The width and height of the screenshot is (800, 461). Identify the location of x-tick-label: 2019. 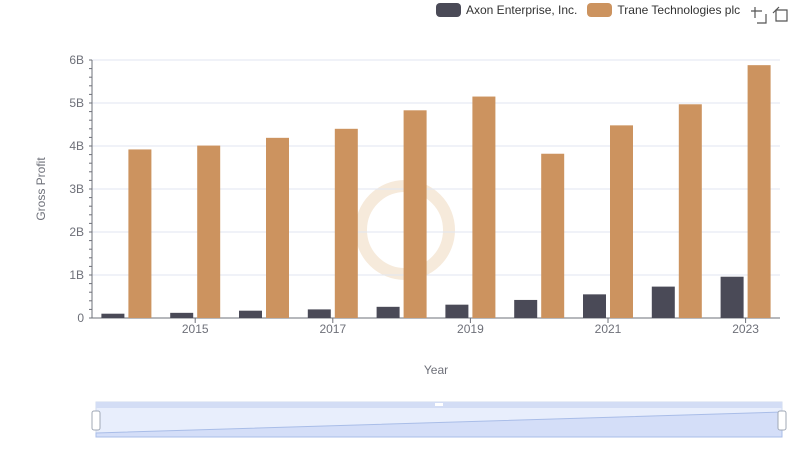
(470, 329).